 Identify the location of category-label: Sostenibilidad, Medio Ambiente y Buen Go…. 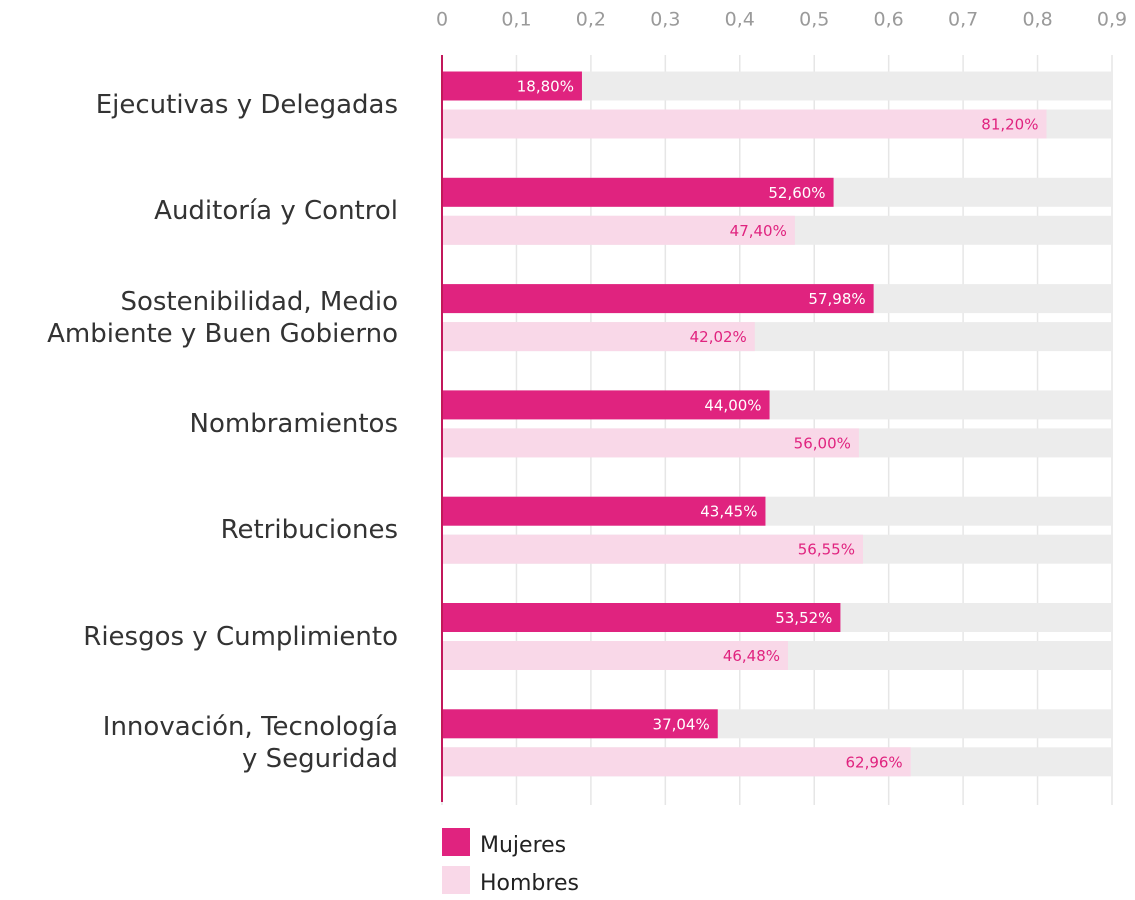
(222, 317).